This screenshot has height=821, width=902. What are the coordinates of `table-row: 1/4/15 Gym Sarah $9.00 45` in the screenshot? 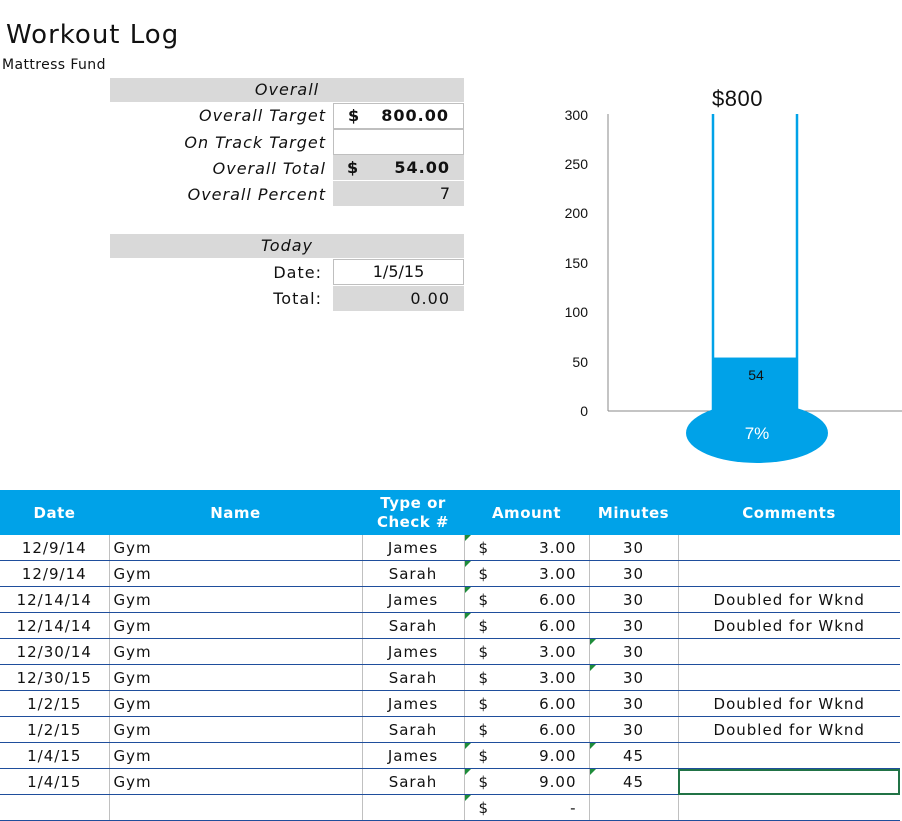 It's located at (450, 781).